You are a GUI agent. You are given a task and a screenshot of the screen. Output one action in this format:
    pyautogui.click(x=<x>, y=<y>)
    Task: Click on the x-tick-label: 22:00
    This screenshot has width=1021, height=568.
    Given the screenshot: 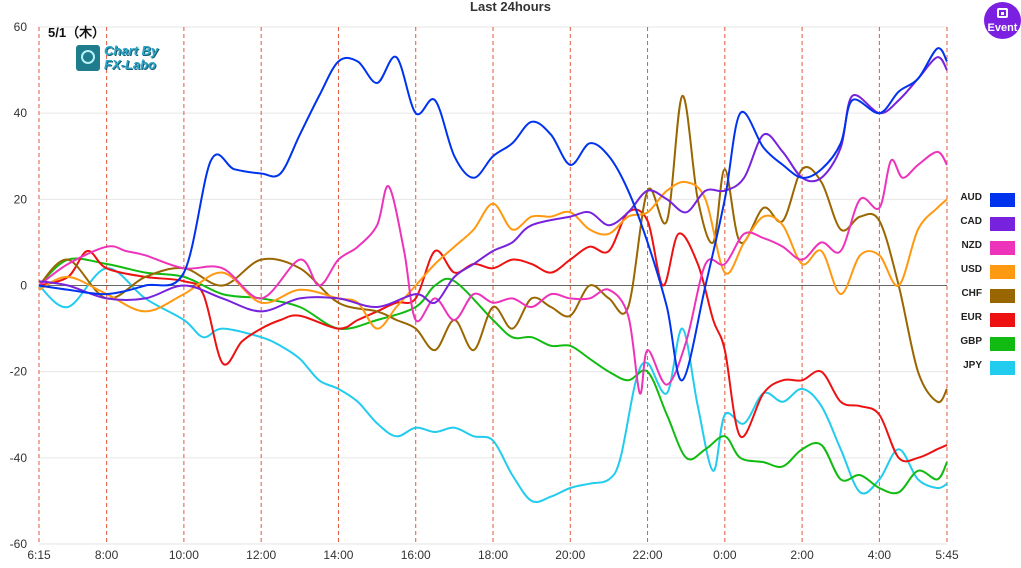 What is the action you would take?
    pyautogui.click(x=648, y=555)
    